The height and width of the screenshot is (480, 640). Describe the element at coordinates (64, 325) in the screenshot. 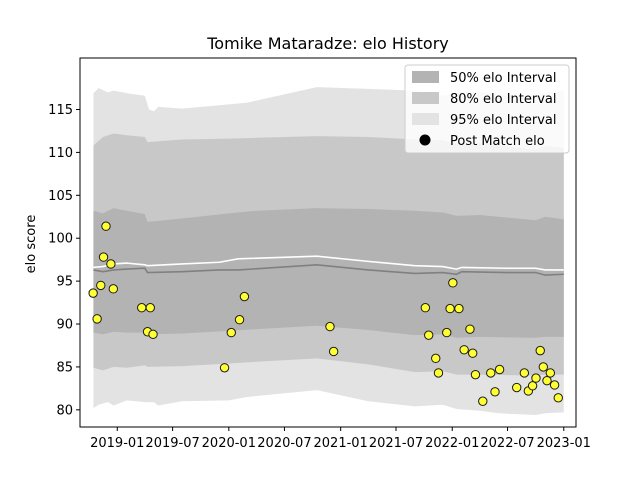

I see `y-tick-label: 90` at that location.